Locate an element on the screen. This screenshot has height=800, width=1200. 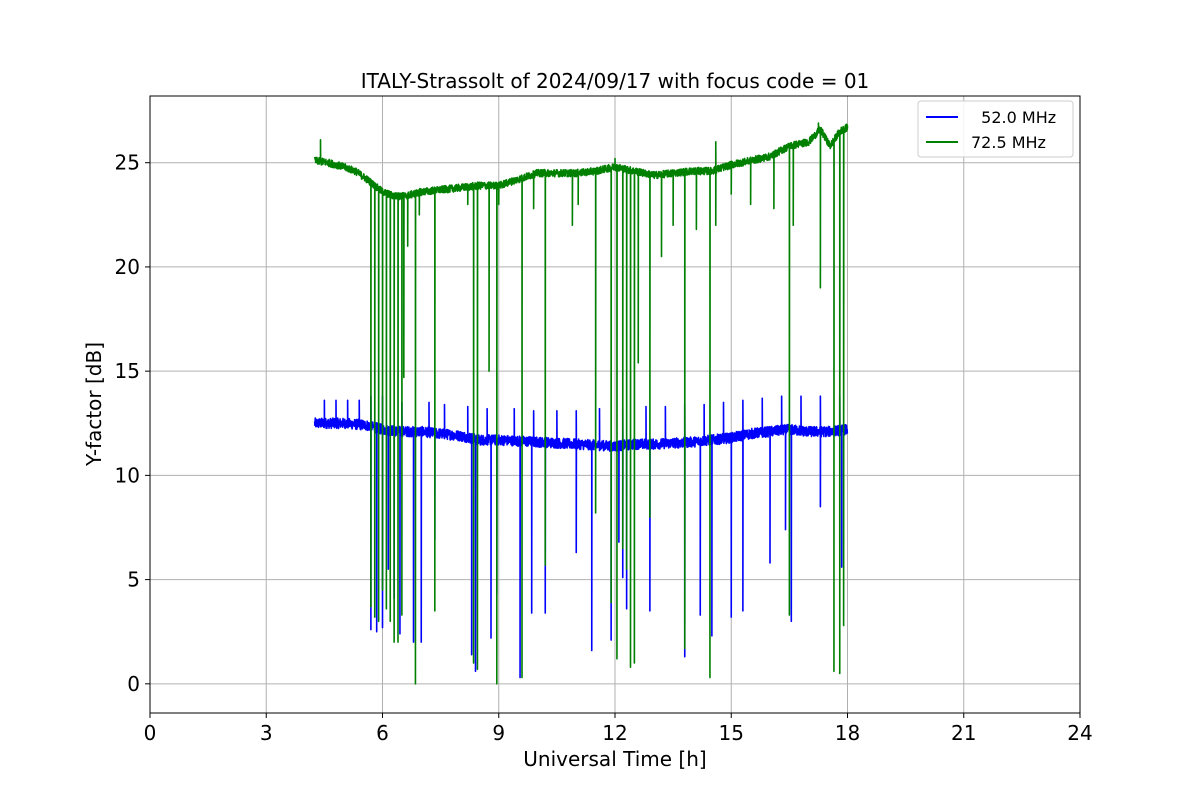
x-tick-label: 18 is located at coordinates (847, 733).